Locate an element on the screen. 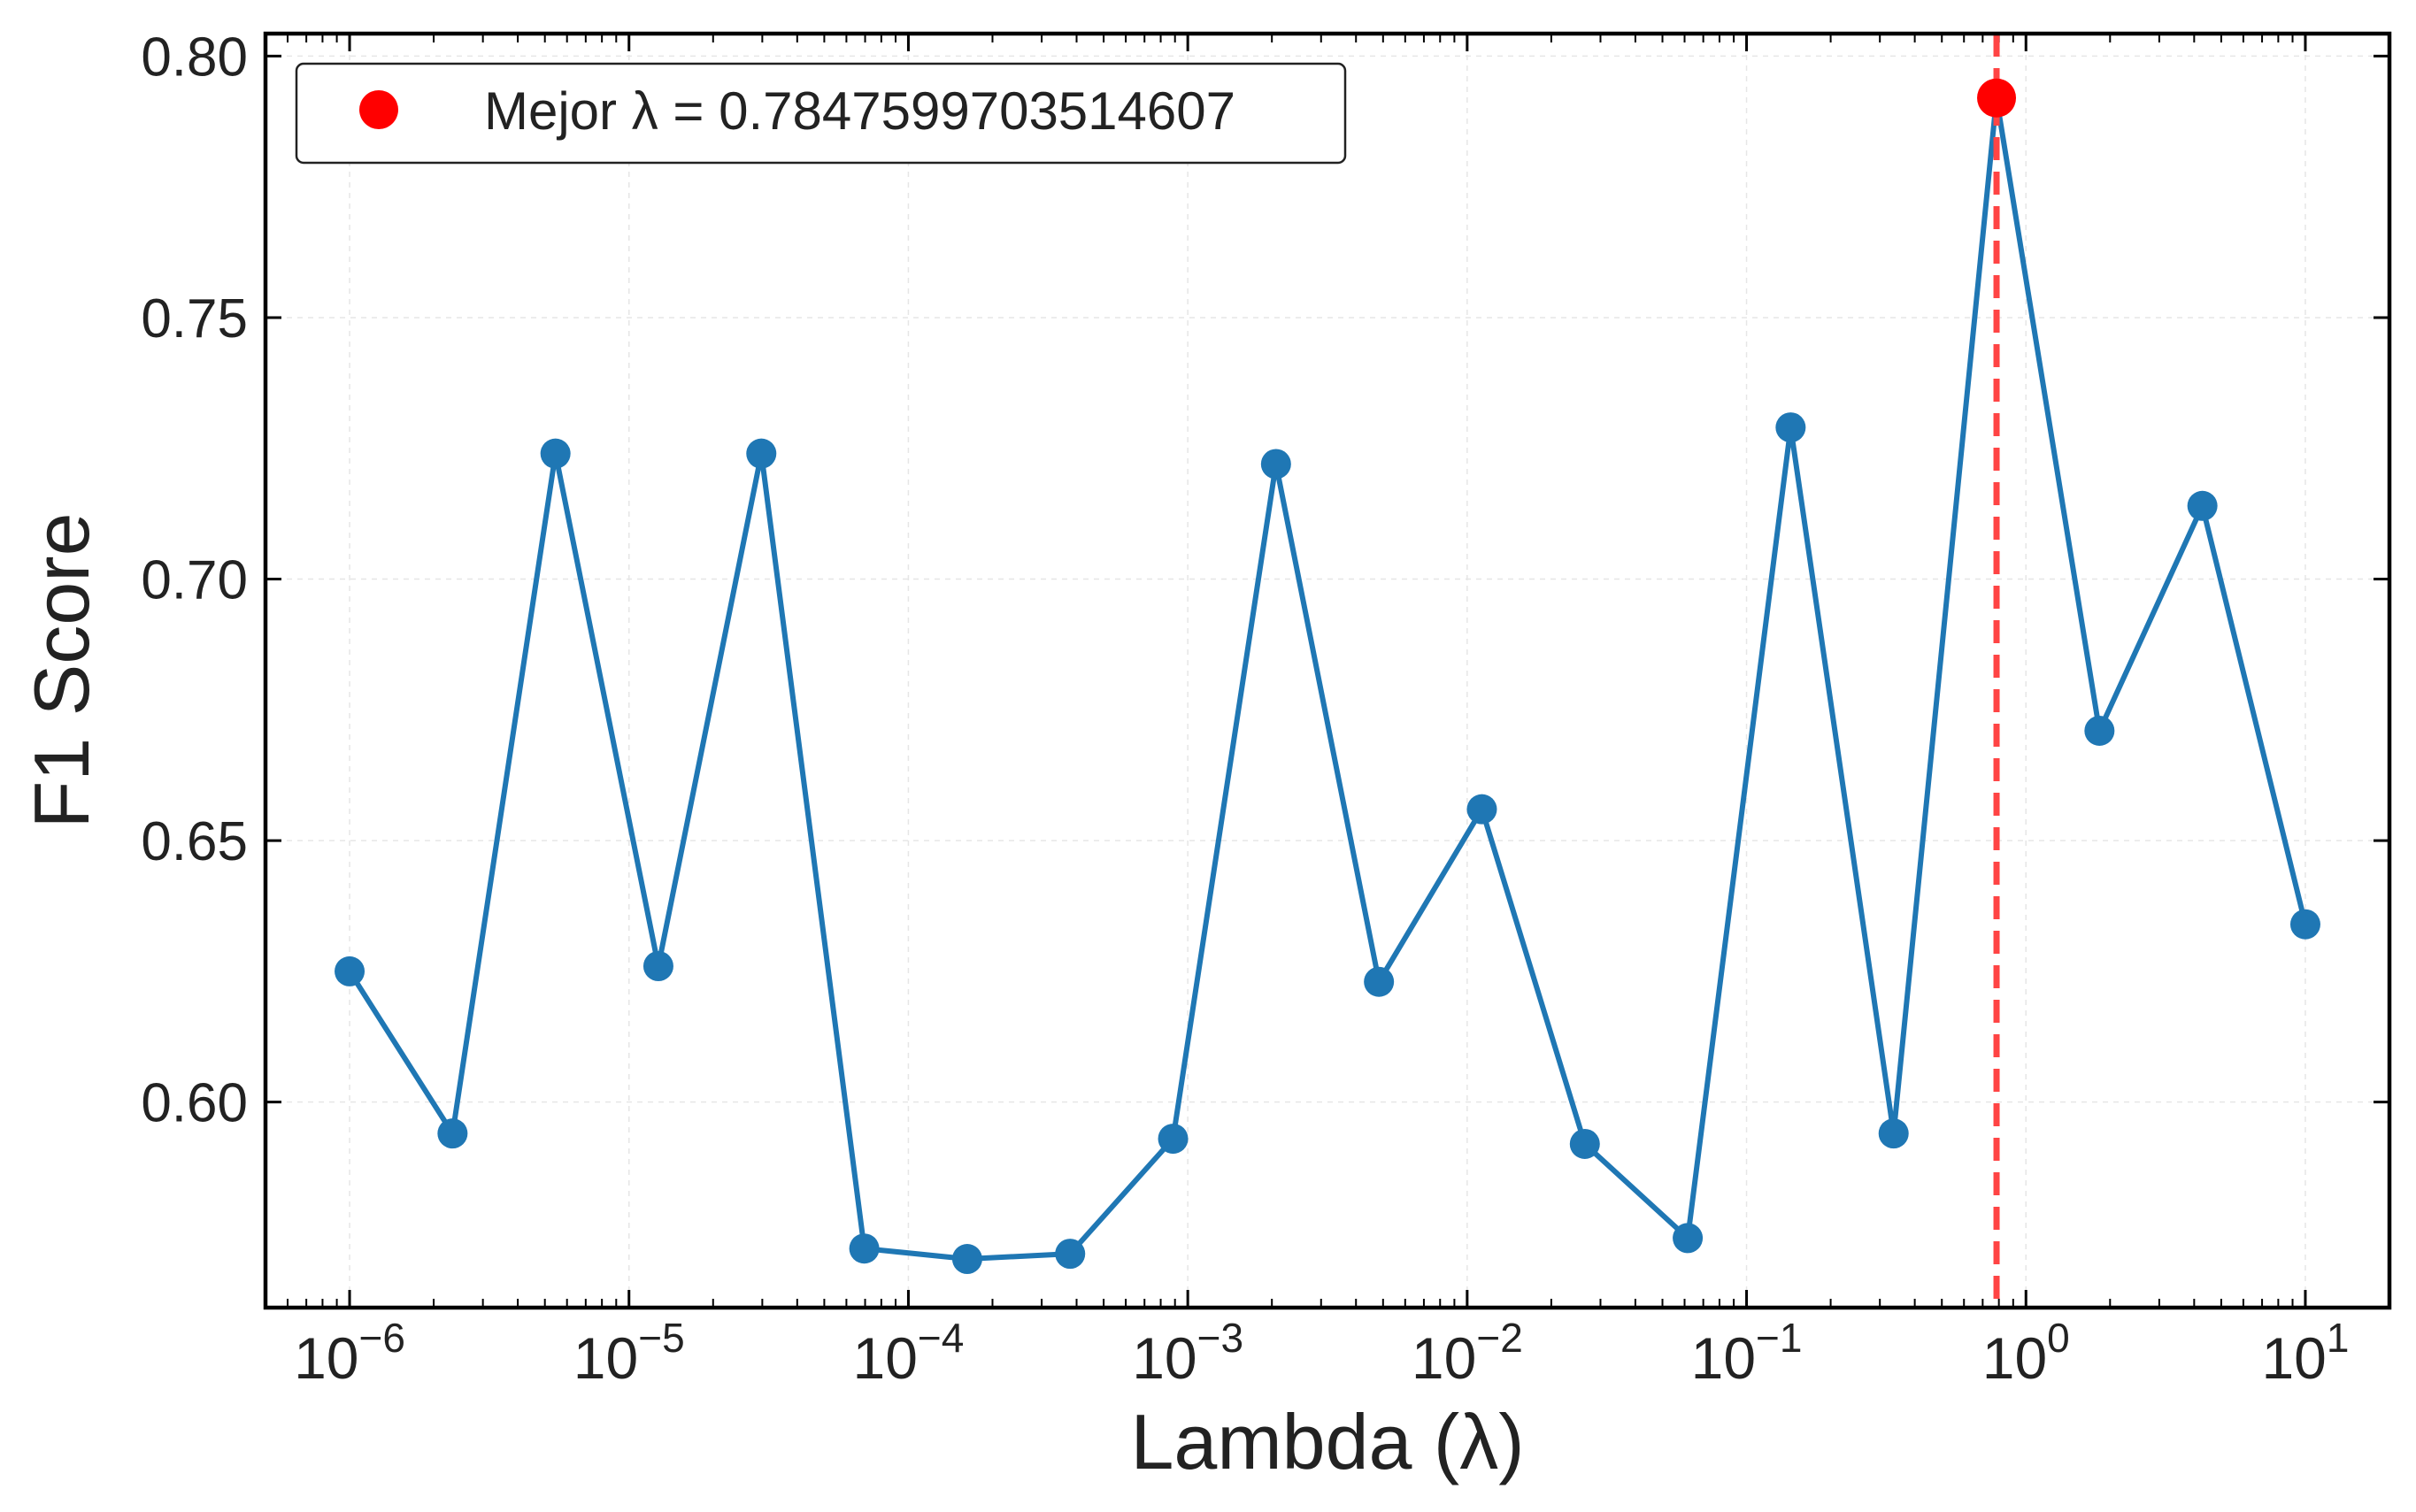 The image size is (2416, 1512). legend-marker is located at coordinates (378, 109).